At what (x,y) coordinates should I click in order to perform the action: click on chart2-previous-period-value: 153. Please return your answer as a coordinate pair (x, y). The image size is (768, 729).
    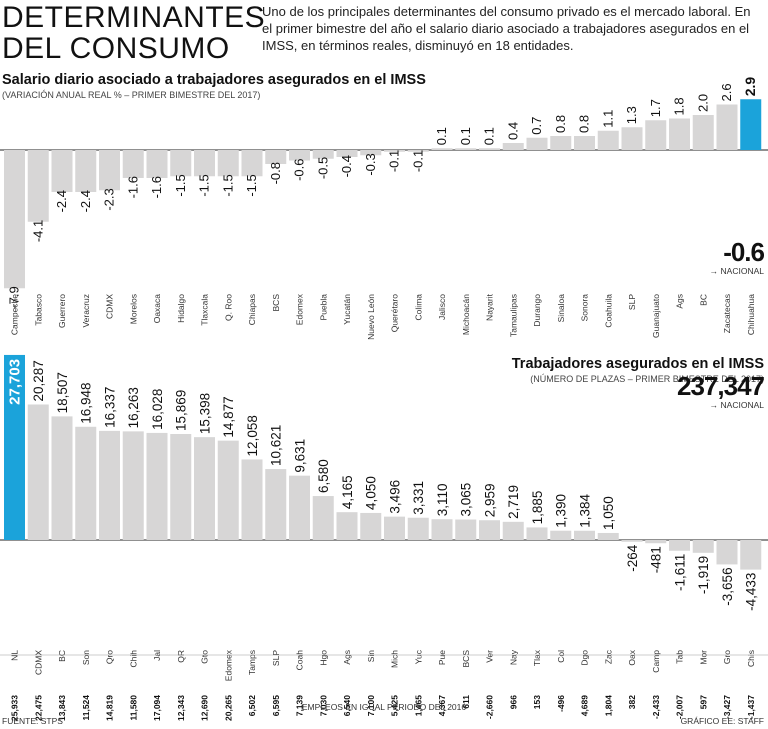
    Looking at the image, I should click on (537, 702).